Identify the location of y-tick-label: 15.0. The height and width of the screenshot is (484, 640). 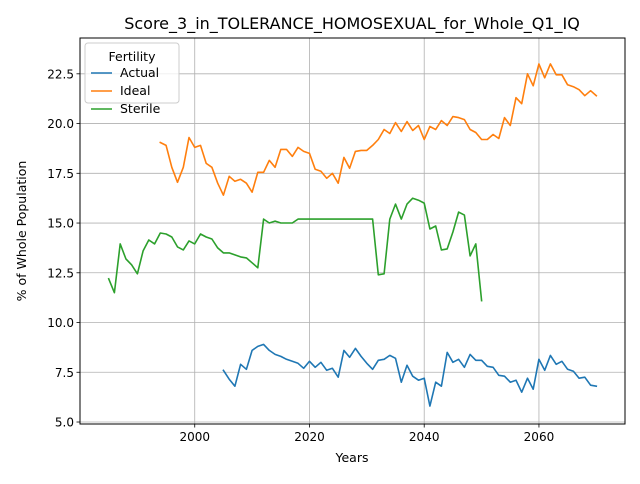
(60, 224).